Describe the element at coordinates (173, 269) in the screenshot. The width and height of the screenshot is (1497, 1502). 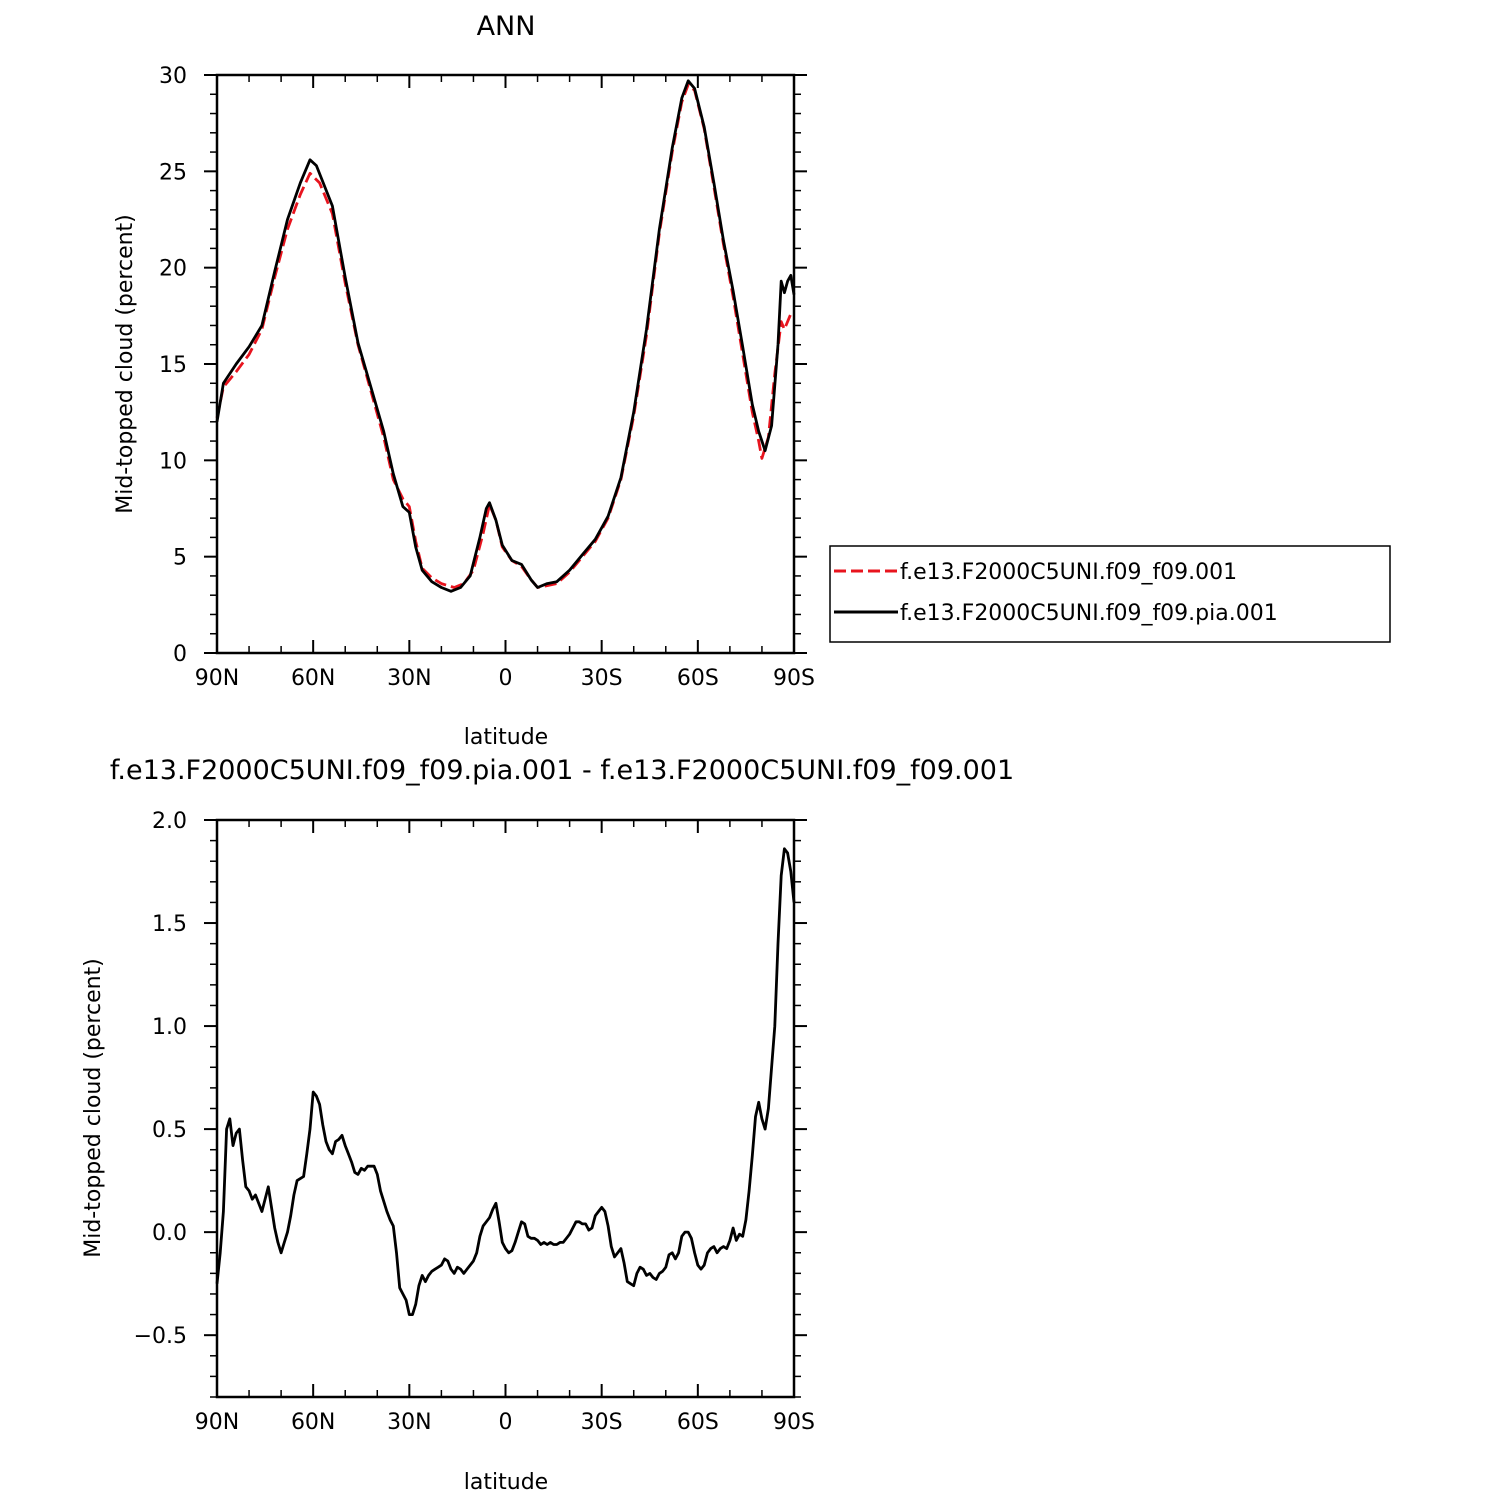
I see `y-tick-label: 20` at that location.